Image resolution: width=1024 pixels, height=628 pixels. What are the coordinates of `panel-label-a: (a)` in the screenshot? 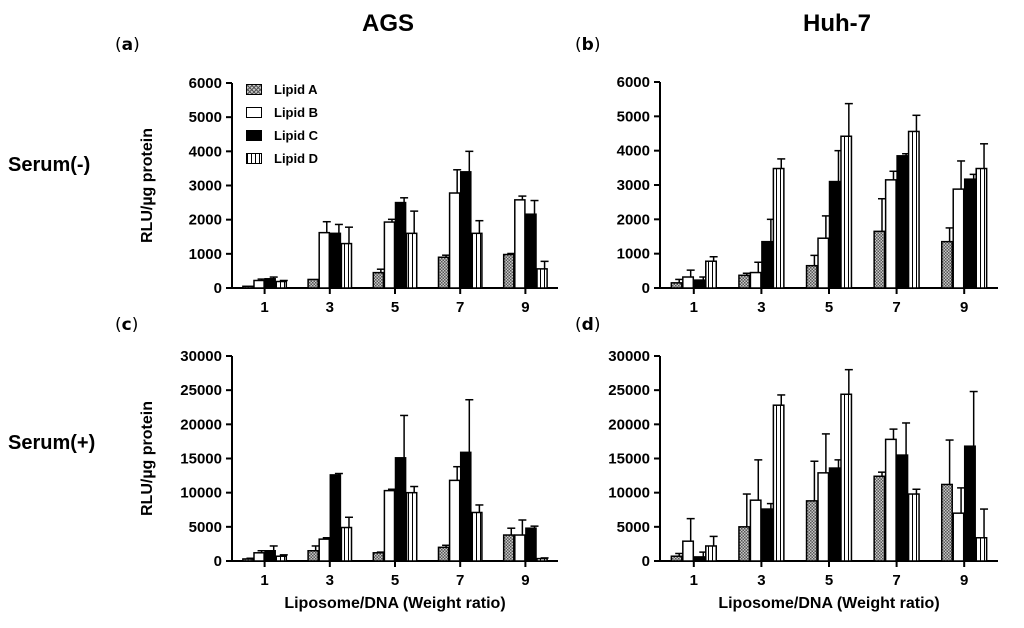 It's located at (127, 45).